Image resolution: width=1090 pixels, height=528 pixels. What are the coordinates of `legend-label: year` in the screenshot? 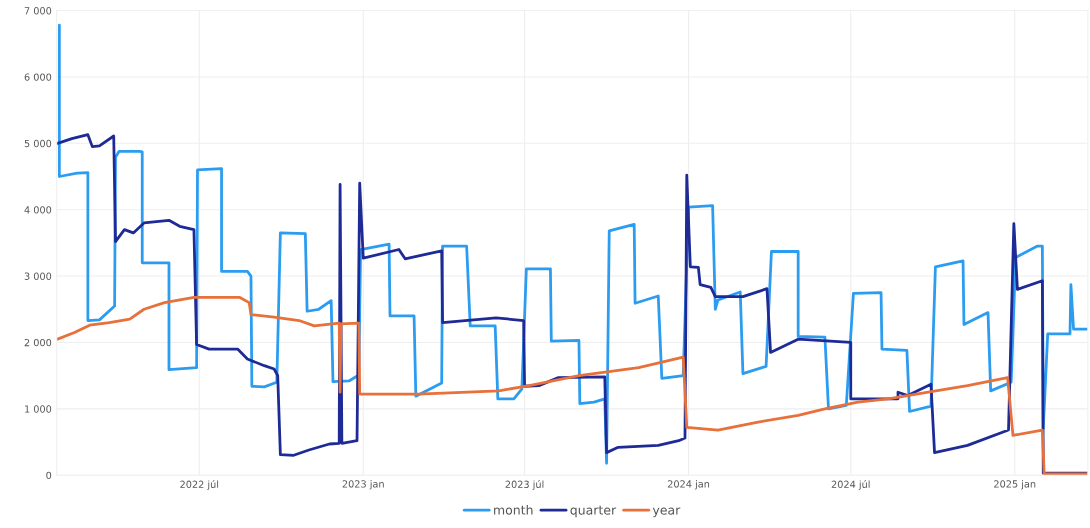 It's located at (666, 512).